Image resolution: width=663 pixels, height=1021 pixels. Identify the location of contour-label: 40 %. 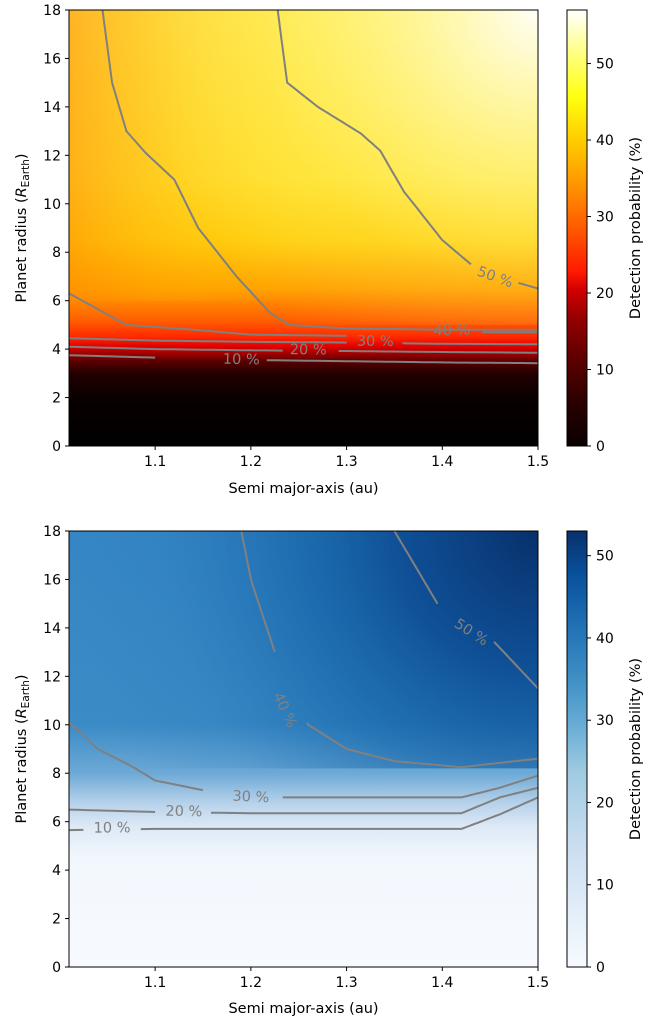
(451, 331).